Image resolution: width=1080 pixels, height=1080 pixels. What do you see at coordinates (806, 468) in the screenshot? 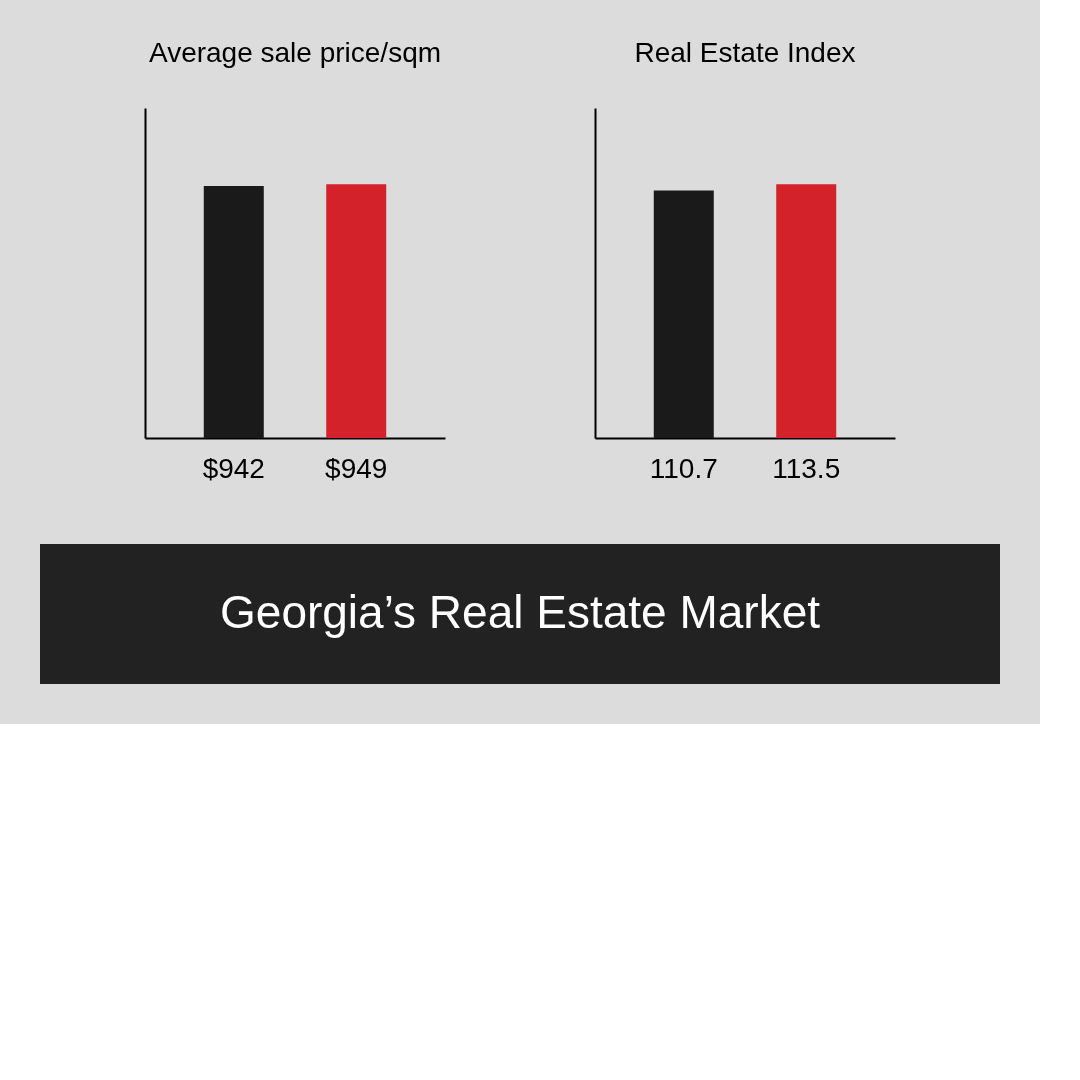
I see `data-label: 113.5` at bounding box center [806, 468].